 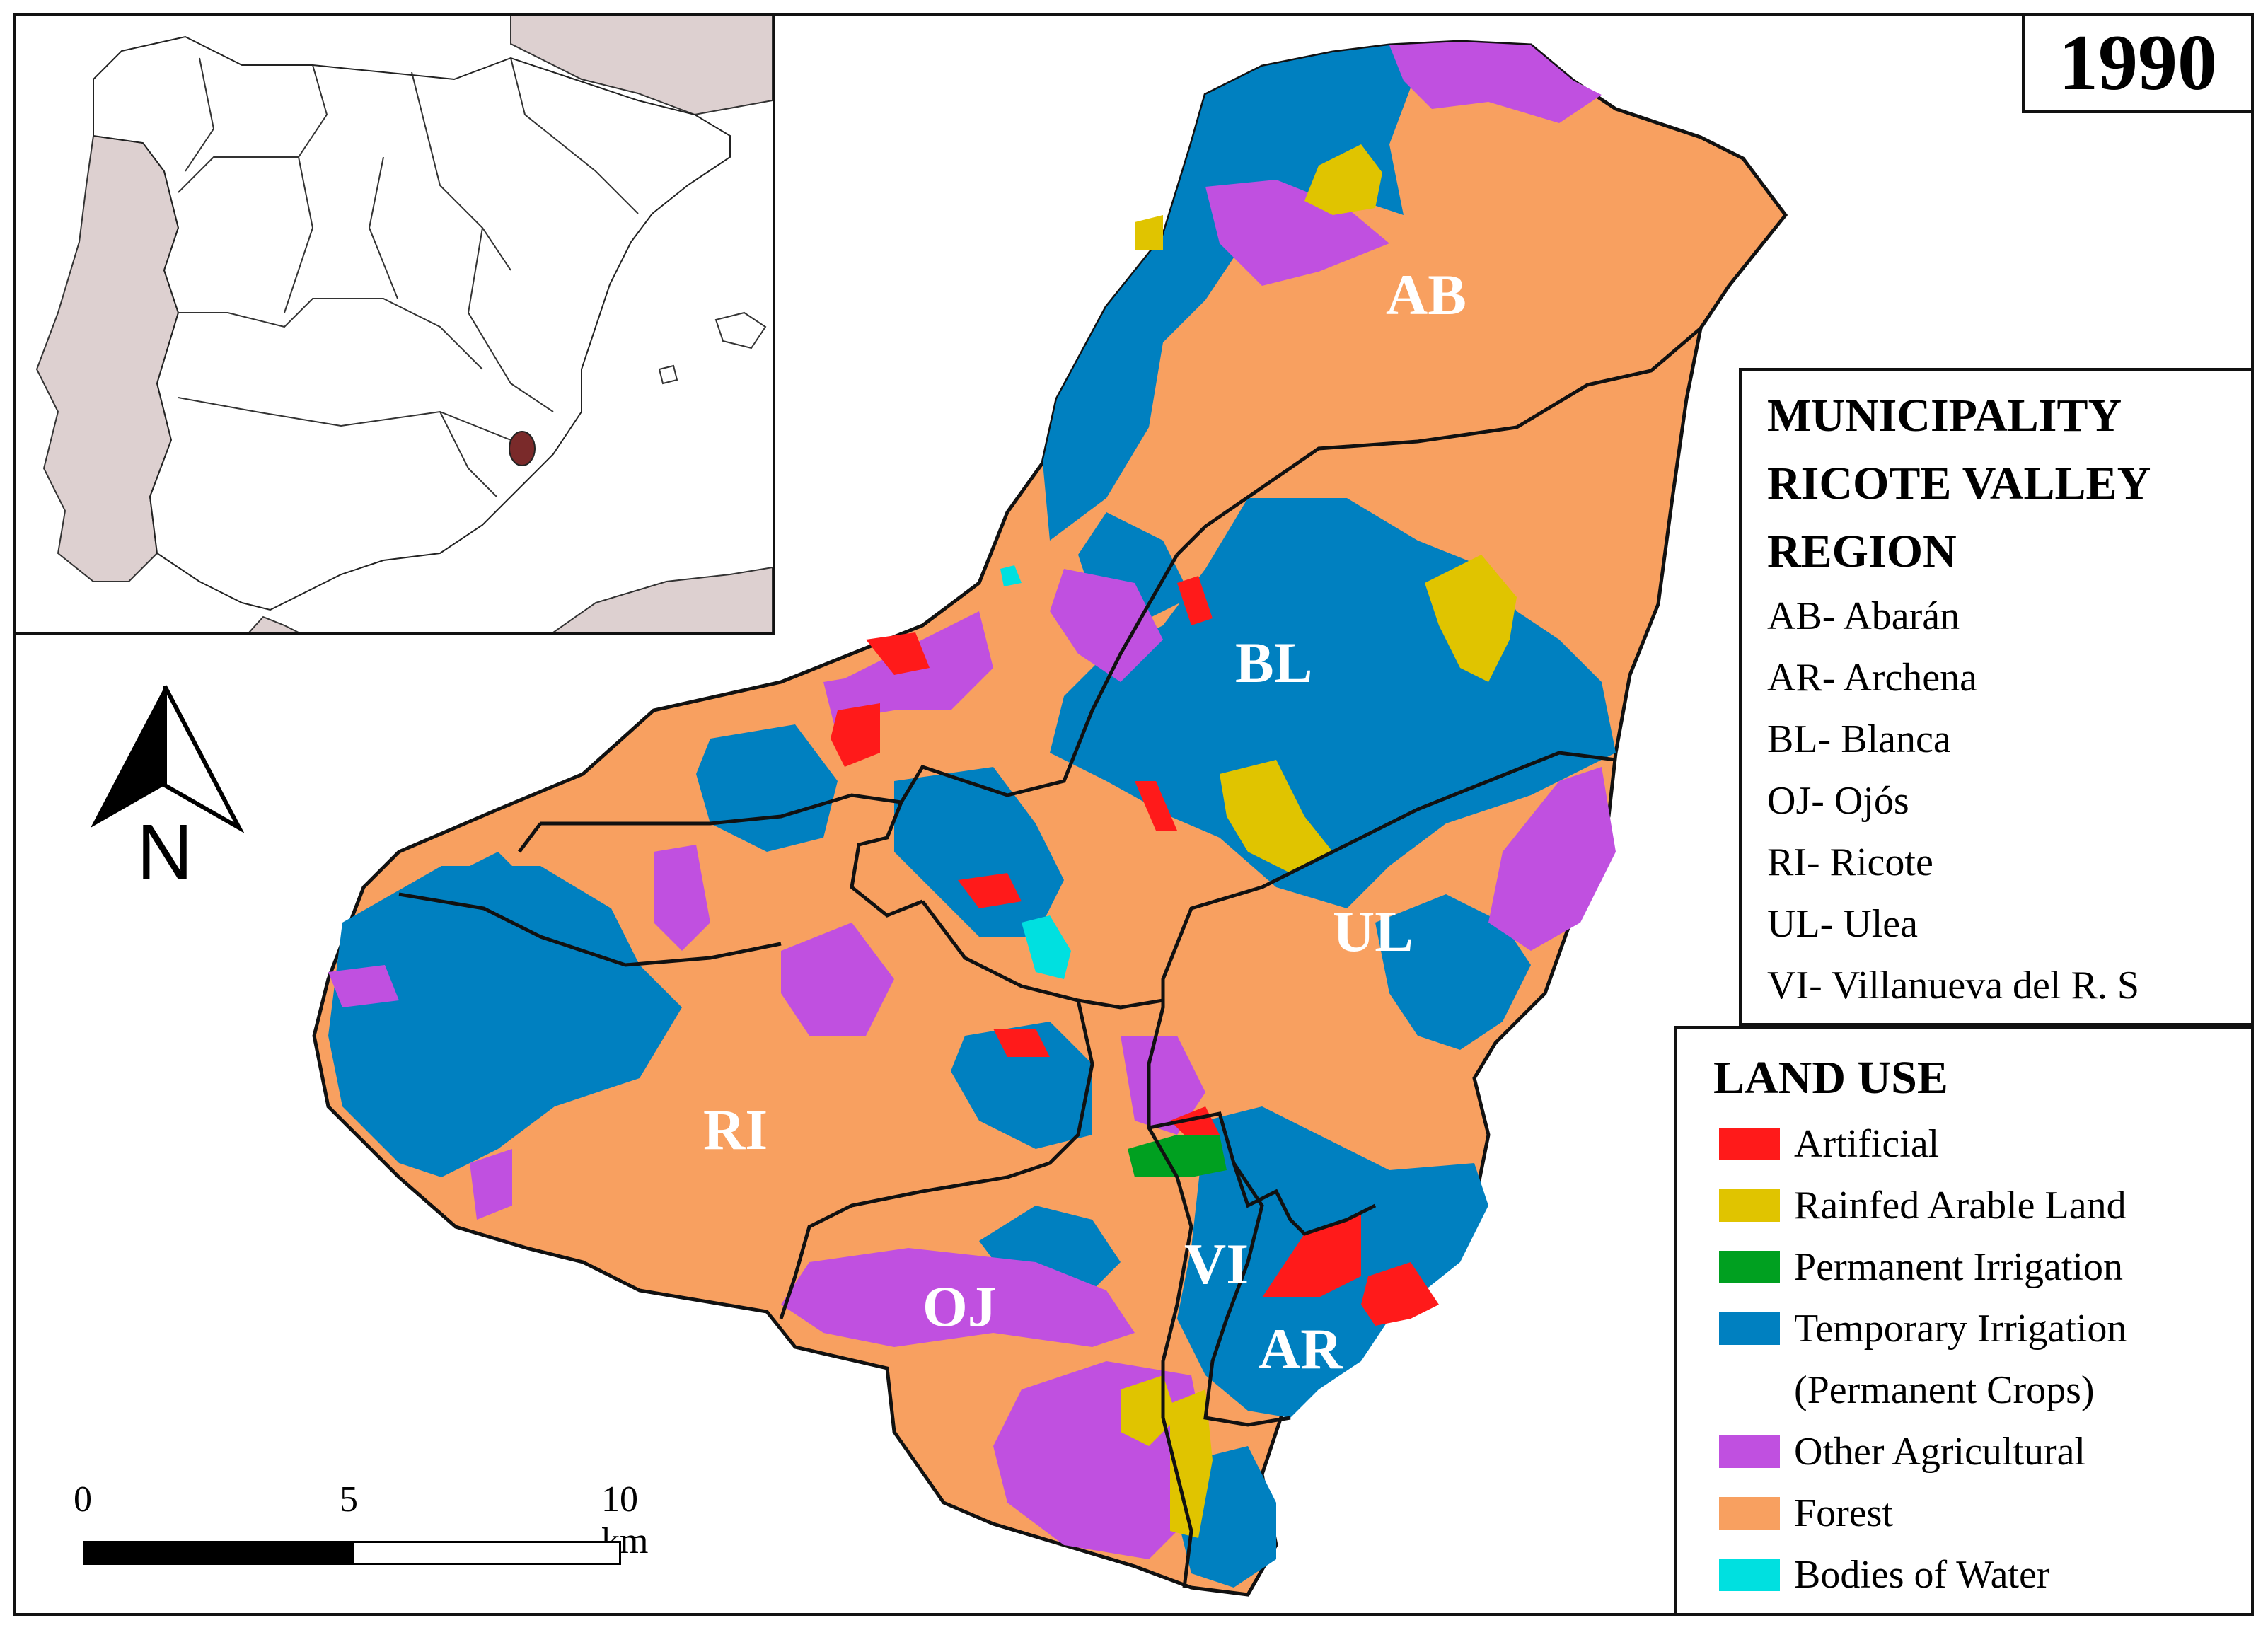 I want to click on iberia-locator, so click(x=404, y=324).